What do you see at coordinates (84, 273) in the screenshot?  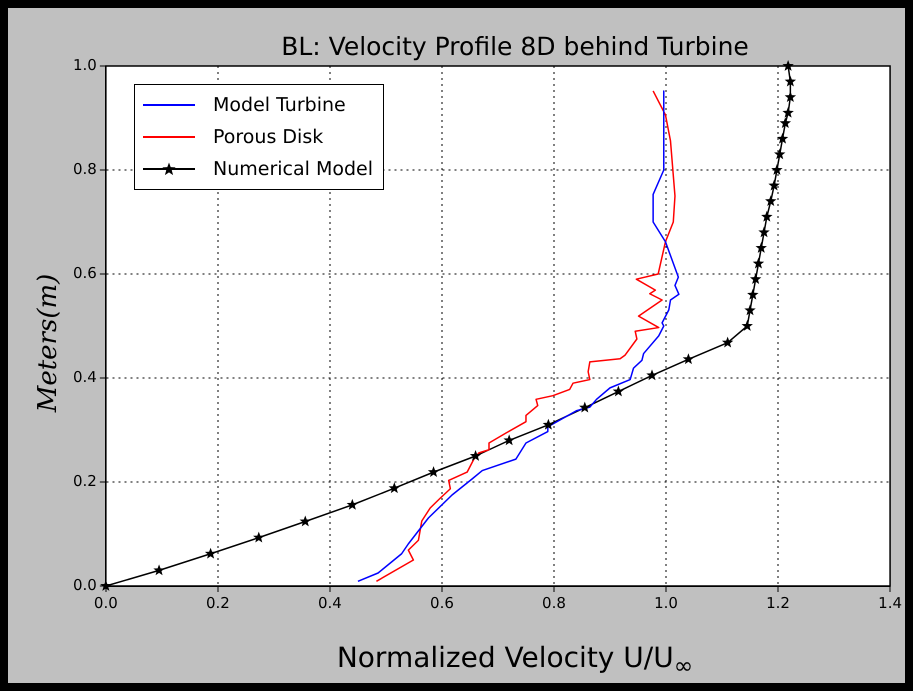 I see `y-tick-label: 0.6` at bounding box center [84, 273].